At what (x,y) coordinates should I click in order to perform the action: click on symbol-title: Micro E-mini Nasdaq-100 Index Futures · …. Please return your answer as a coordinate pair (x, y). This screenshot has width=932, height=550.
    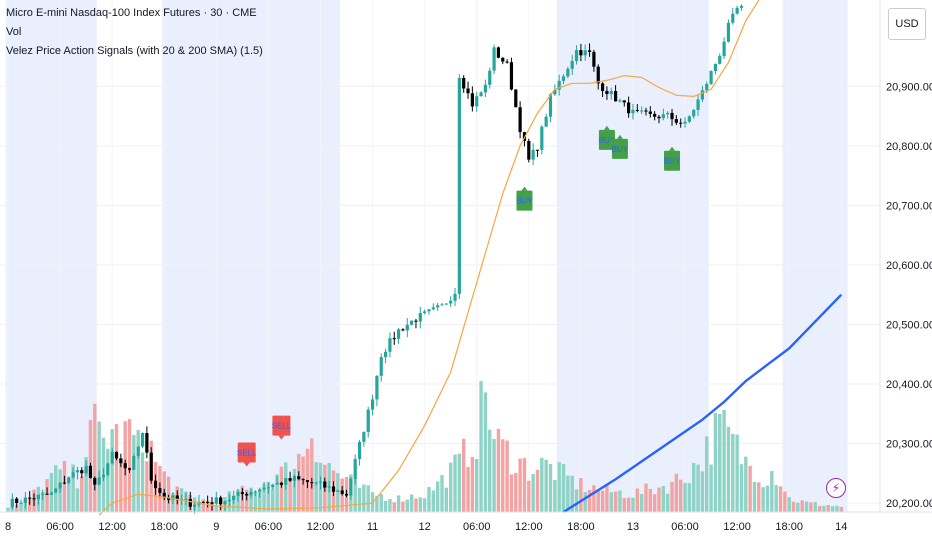
    Looking at the image, I should click on (131, 13).